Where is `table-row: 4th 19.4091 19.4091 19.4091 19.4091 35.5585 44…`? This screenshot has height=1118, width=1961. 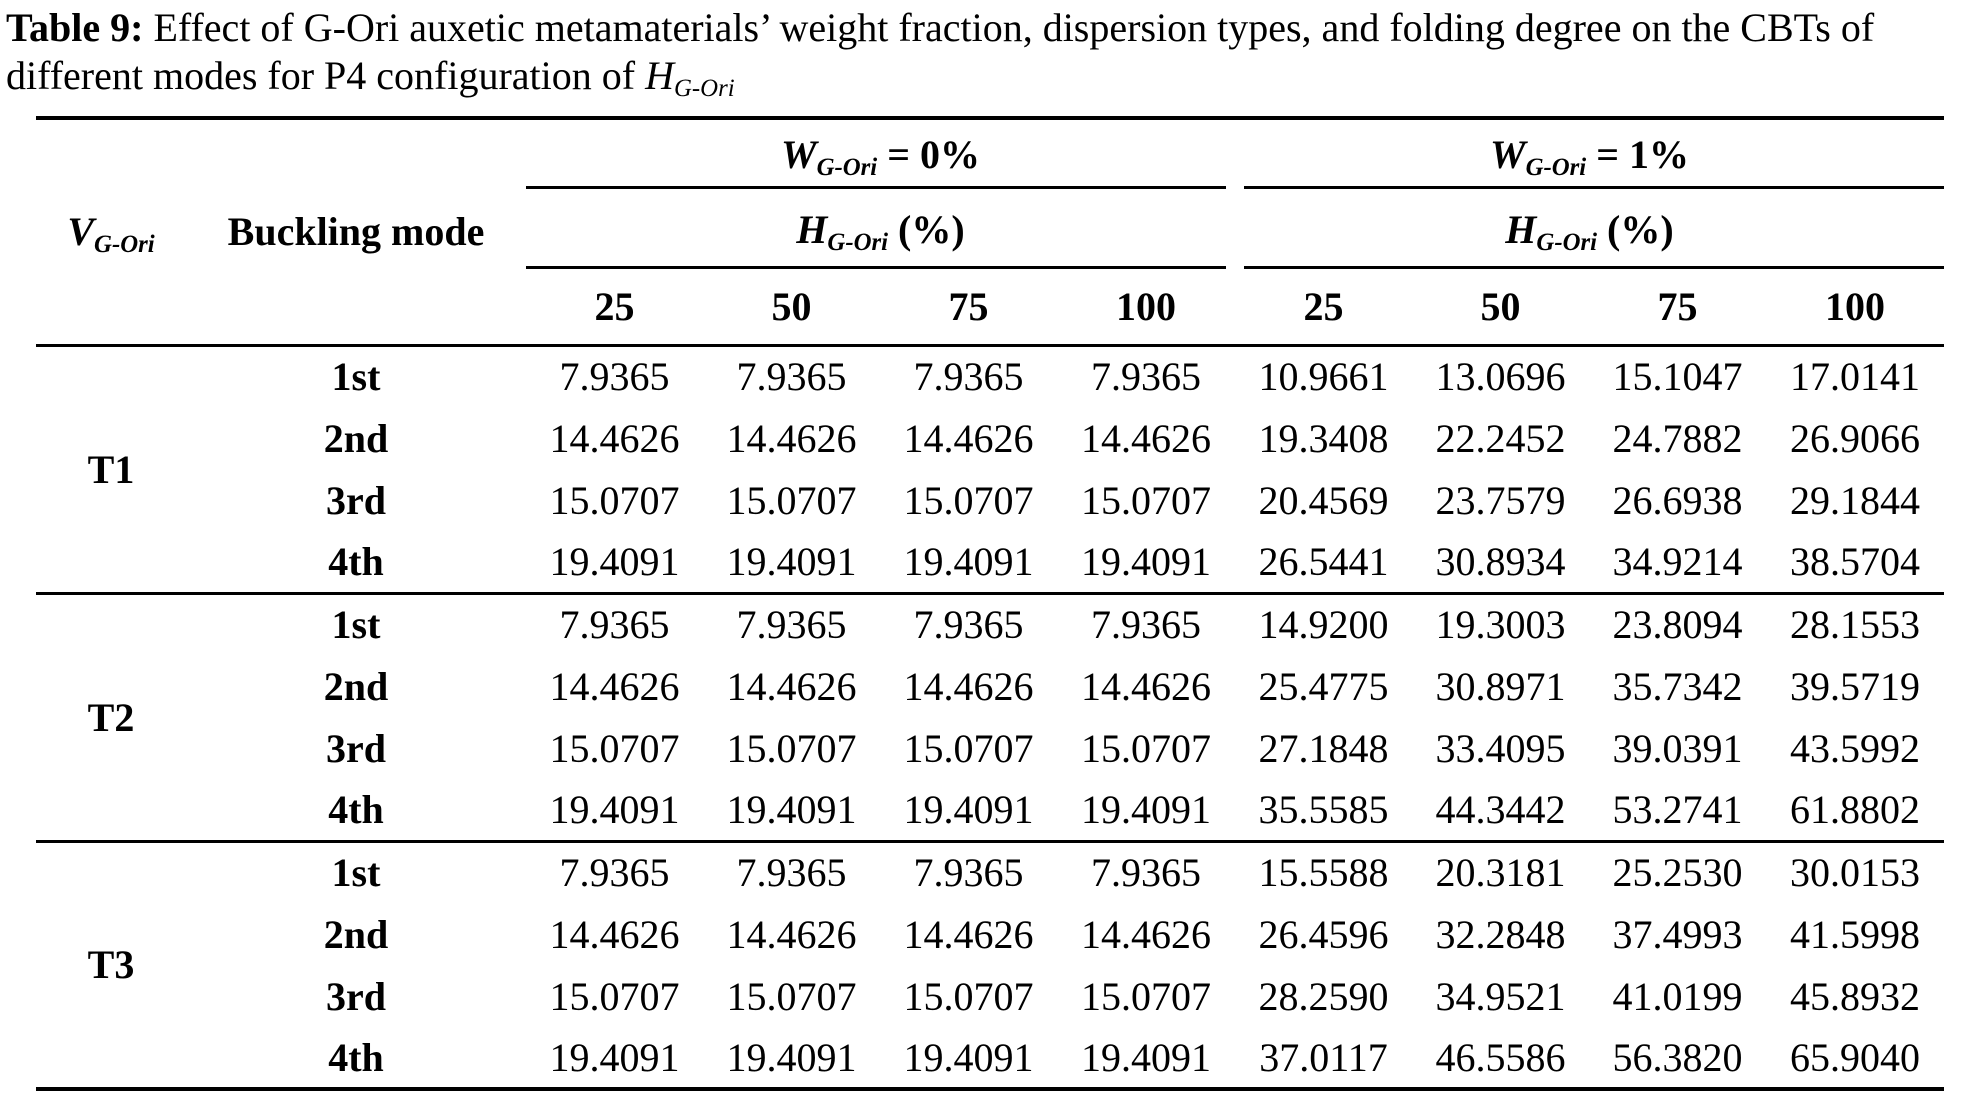
table-row: 4th 19.4091 19.4091 19.4091 19.4091 35.5585 44… is located at coordinates (990, 811).